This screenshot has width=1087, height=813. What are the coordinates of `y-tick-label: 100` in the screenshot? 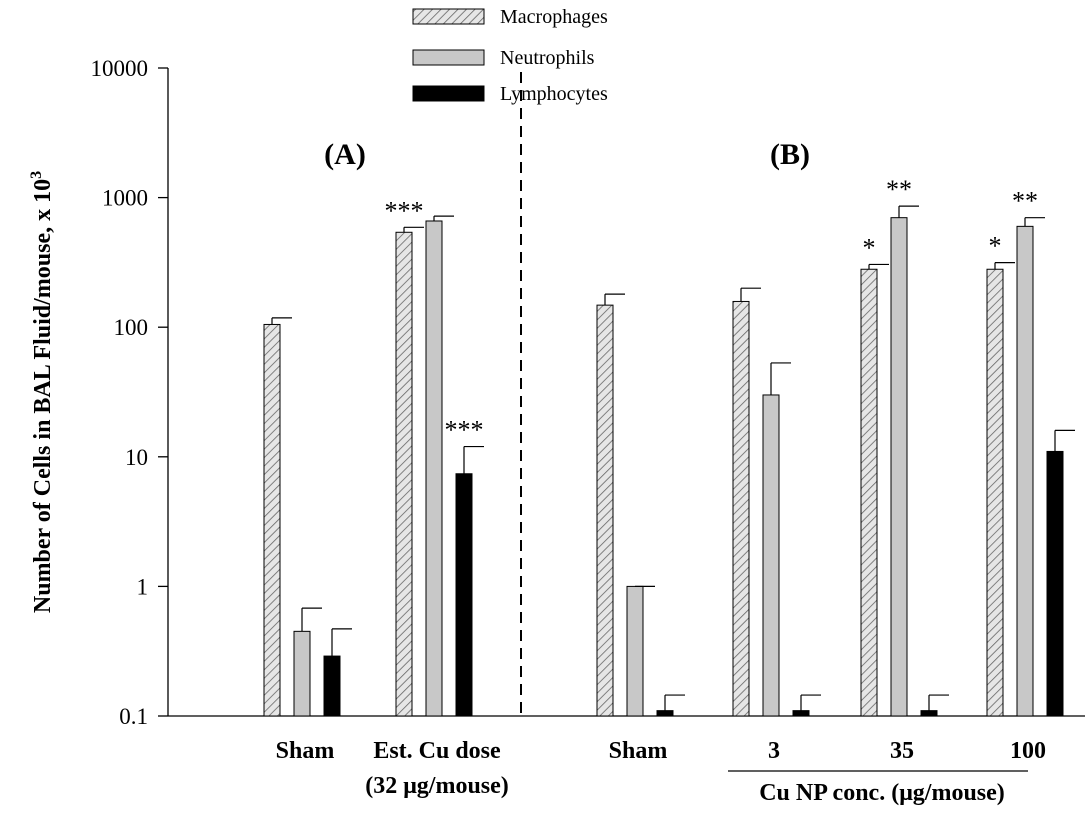 It's located at (131, 327).